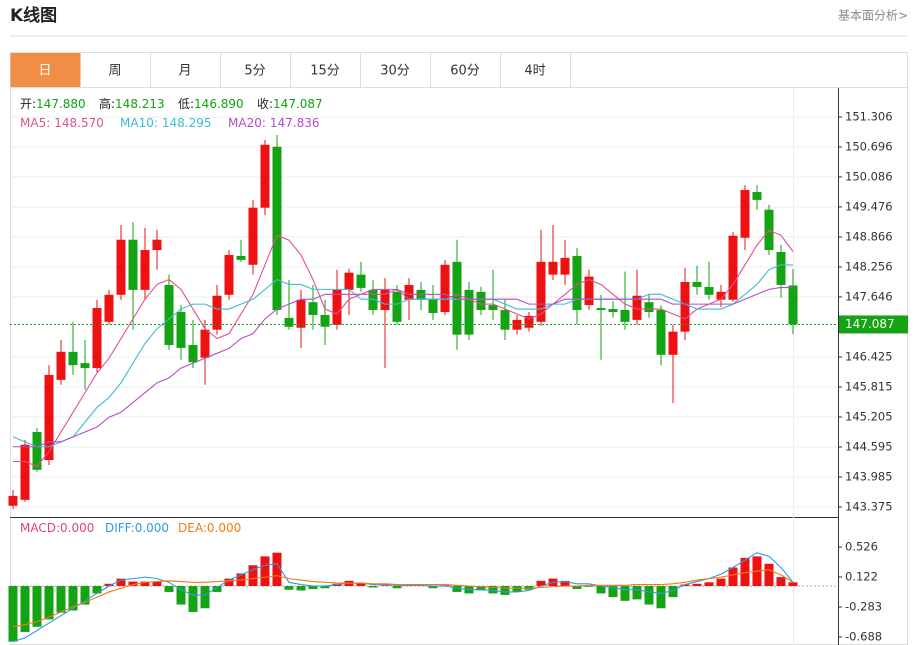 This screenshot has width=915, height=645. What do you see at coordinates (869, 446) in the screenshot?
I see `y-tick-label: 144.595` at bounding box center [869, 446].